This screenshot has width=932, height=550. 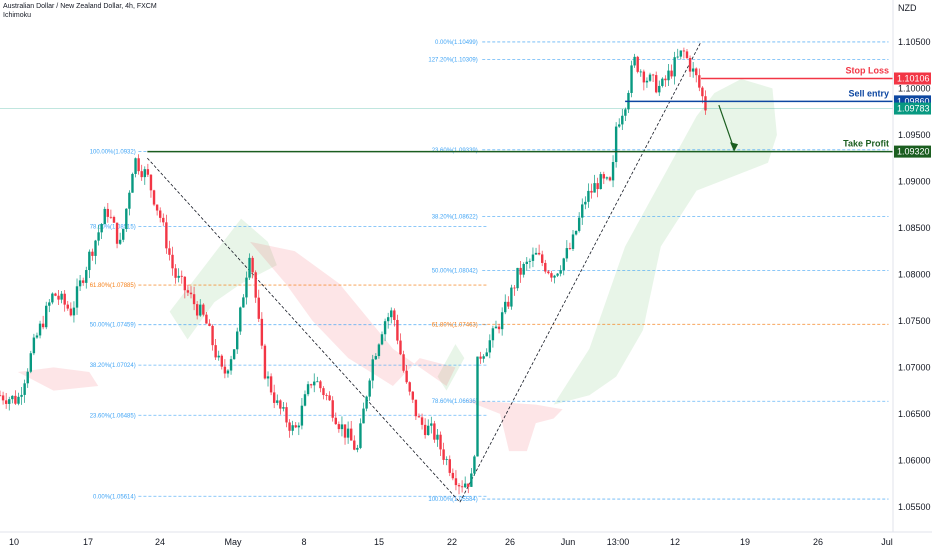 I want to click on projection-arrow-head, so click(x=734, y=147).